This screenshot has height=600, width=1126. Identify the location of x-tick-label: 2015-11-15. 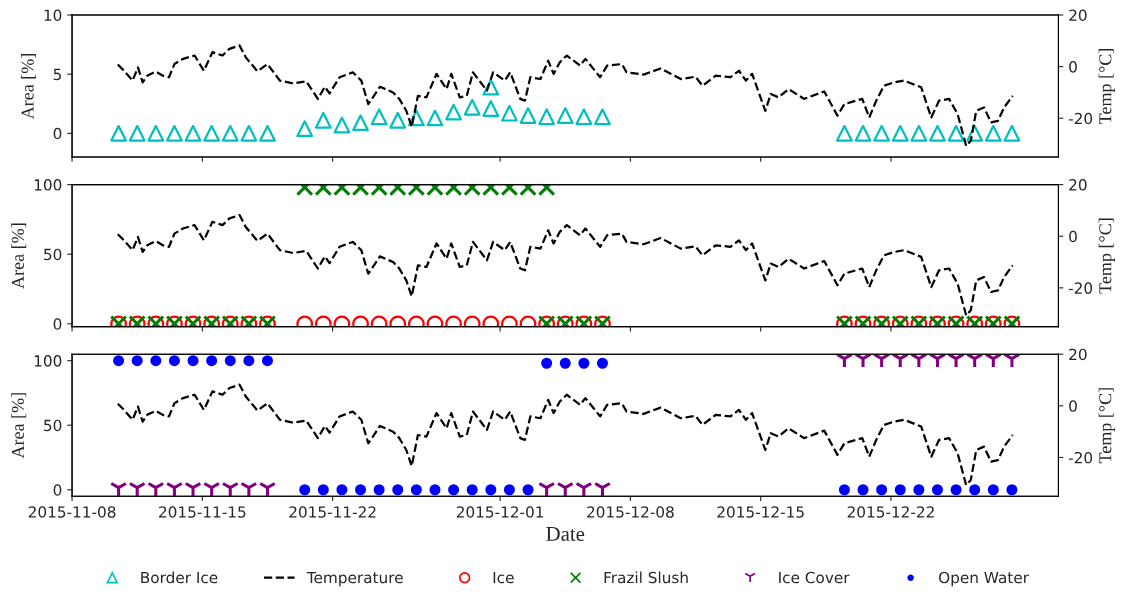
(202, 512).